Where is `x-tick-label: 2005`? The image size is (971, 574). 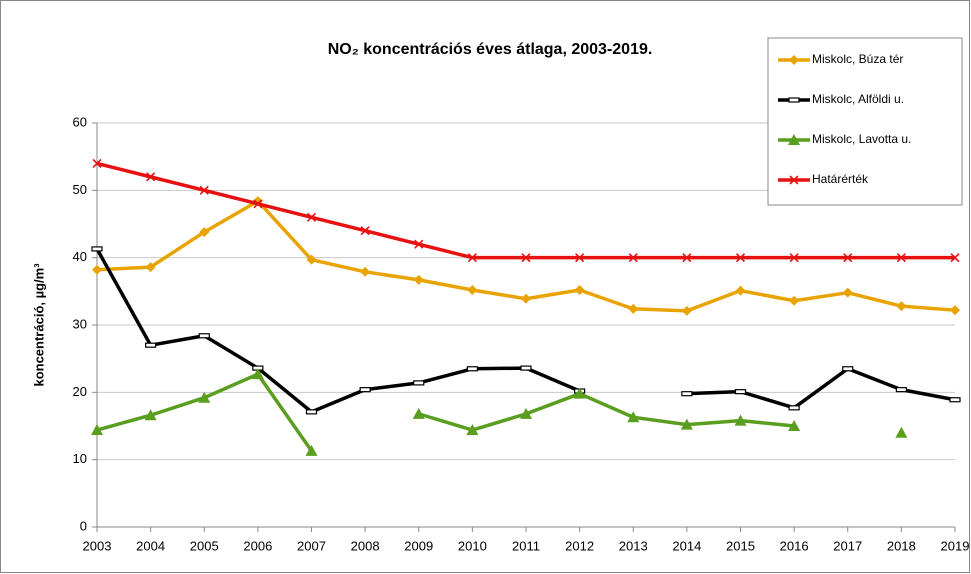
x-tick-label: 2005 is located at coordinates (204, 545).